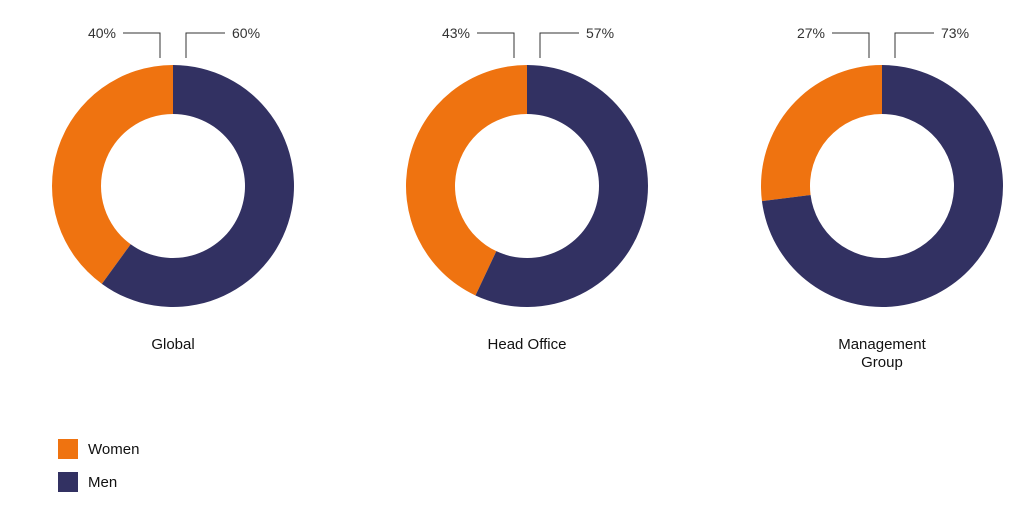 The width and height of the screenshot is (1024, 507). Describe the element at coordinates (811, 33) in the screenshot. I see `pct-label-women-2: 27%` at that location.